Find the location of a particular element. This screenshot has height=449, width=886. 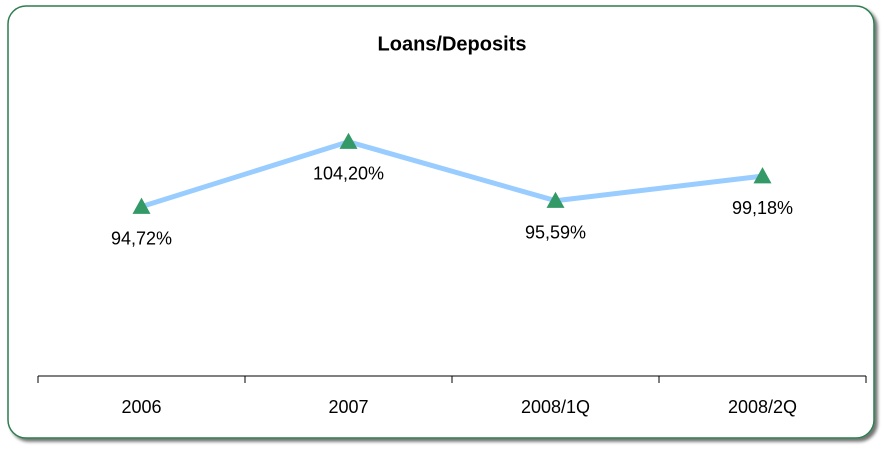

x-tick-label: 2006 is located at coordinates (141, 407).